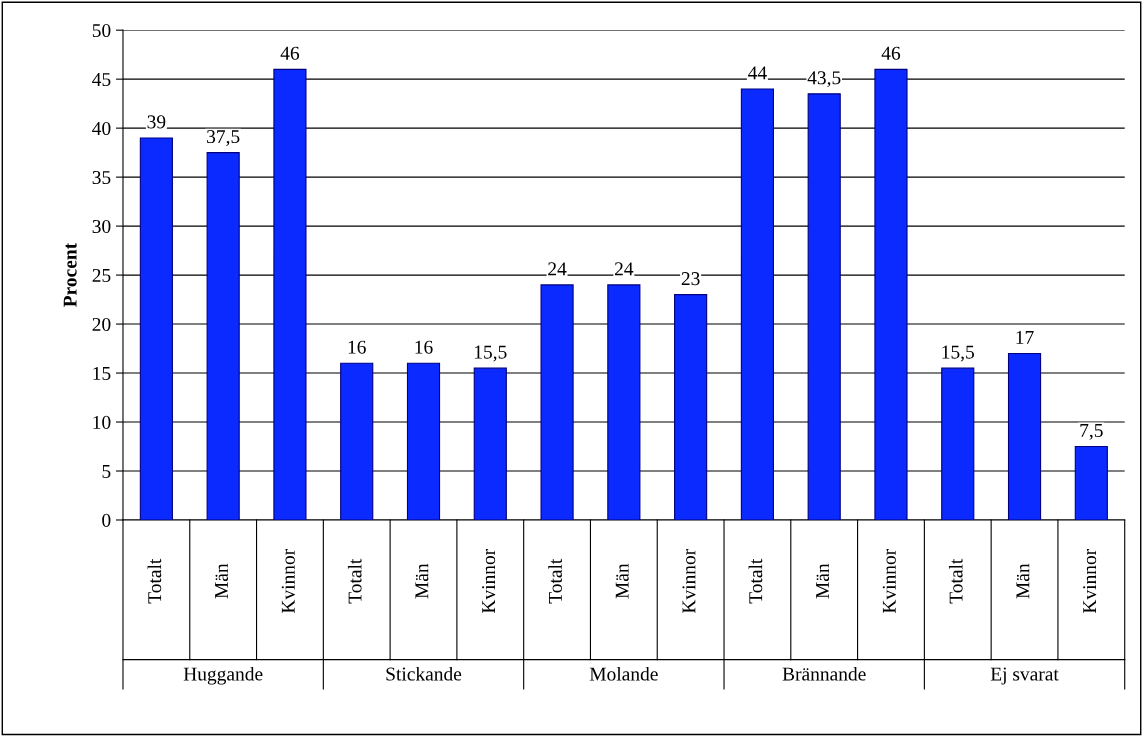 This screenshot has height=736, width=1143. I want to click on data-label: 17, so click(1025, 337).